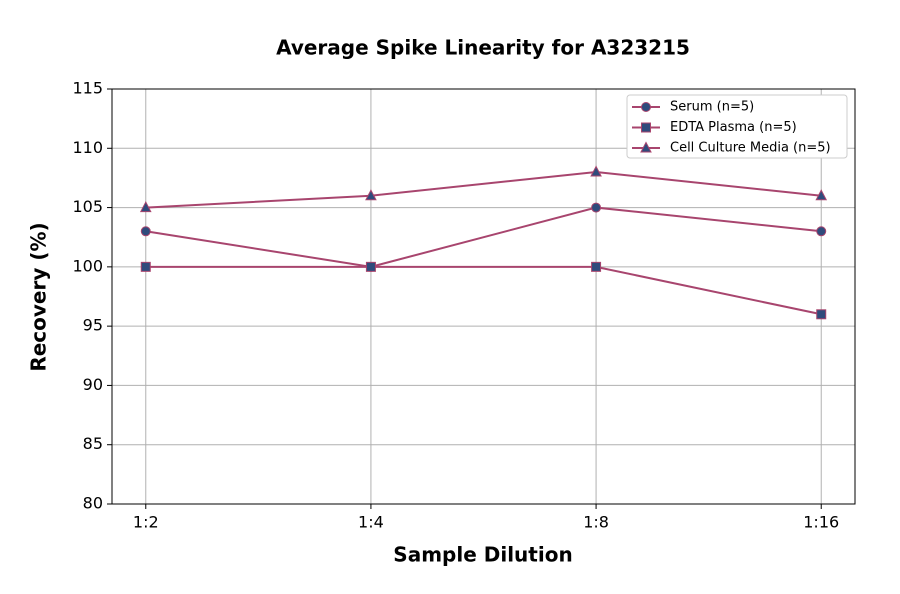  What do you see at coordinates (87, 88) in the screenshot?
I see `y-tick-label: 115` at bounding box center [87, 88].